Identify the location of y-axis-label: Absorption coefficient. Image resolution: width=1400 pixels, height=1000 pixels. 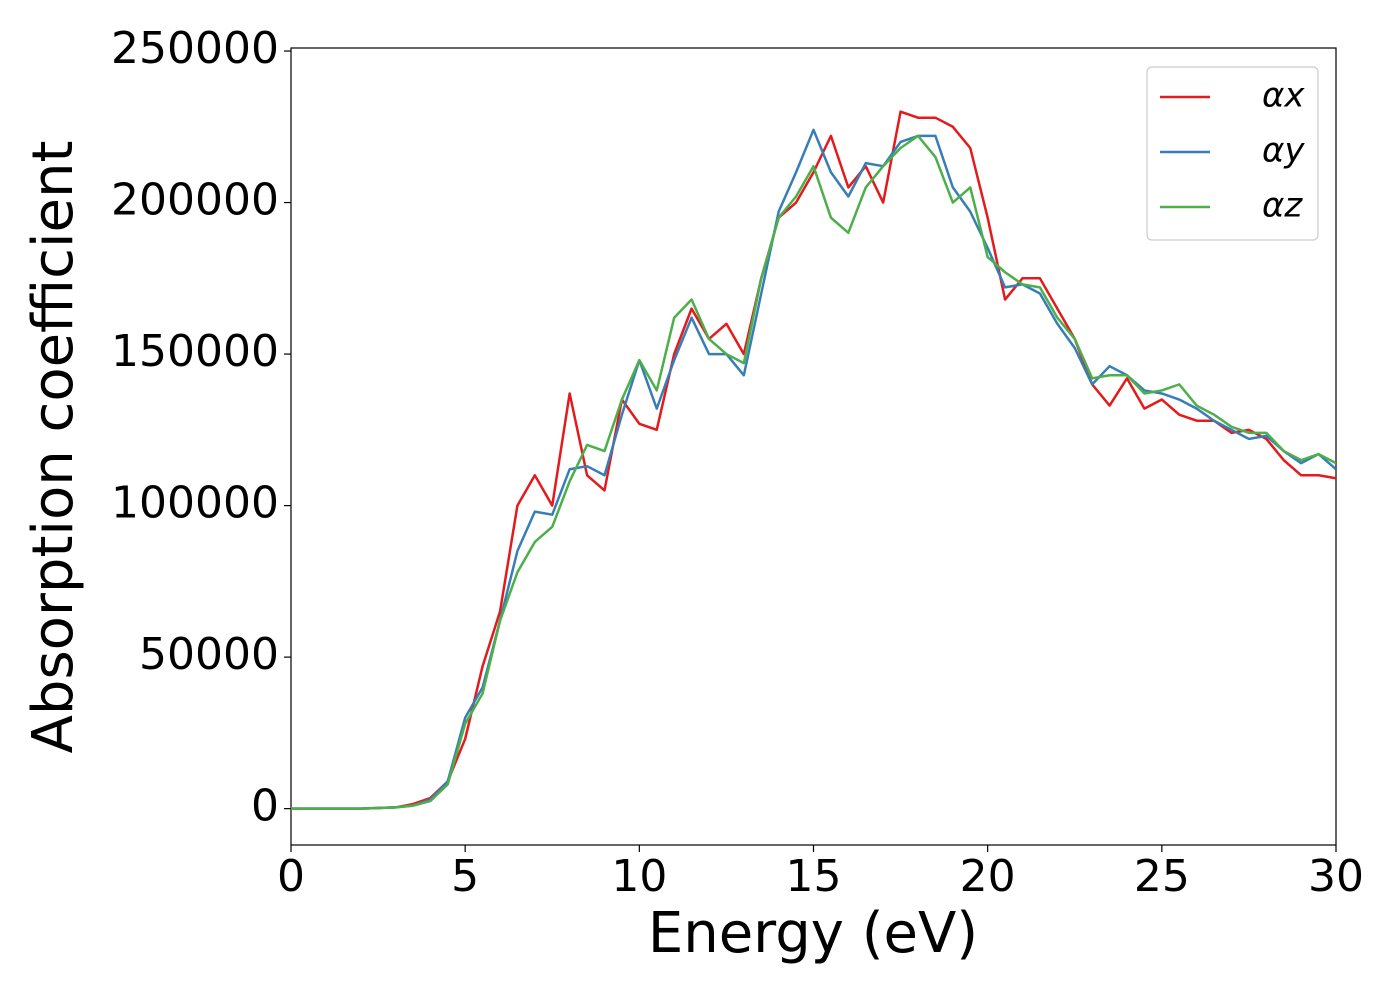
(53, 447).